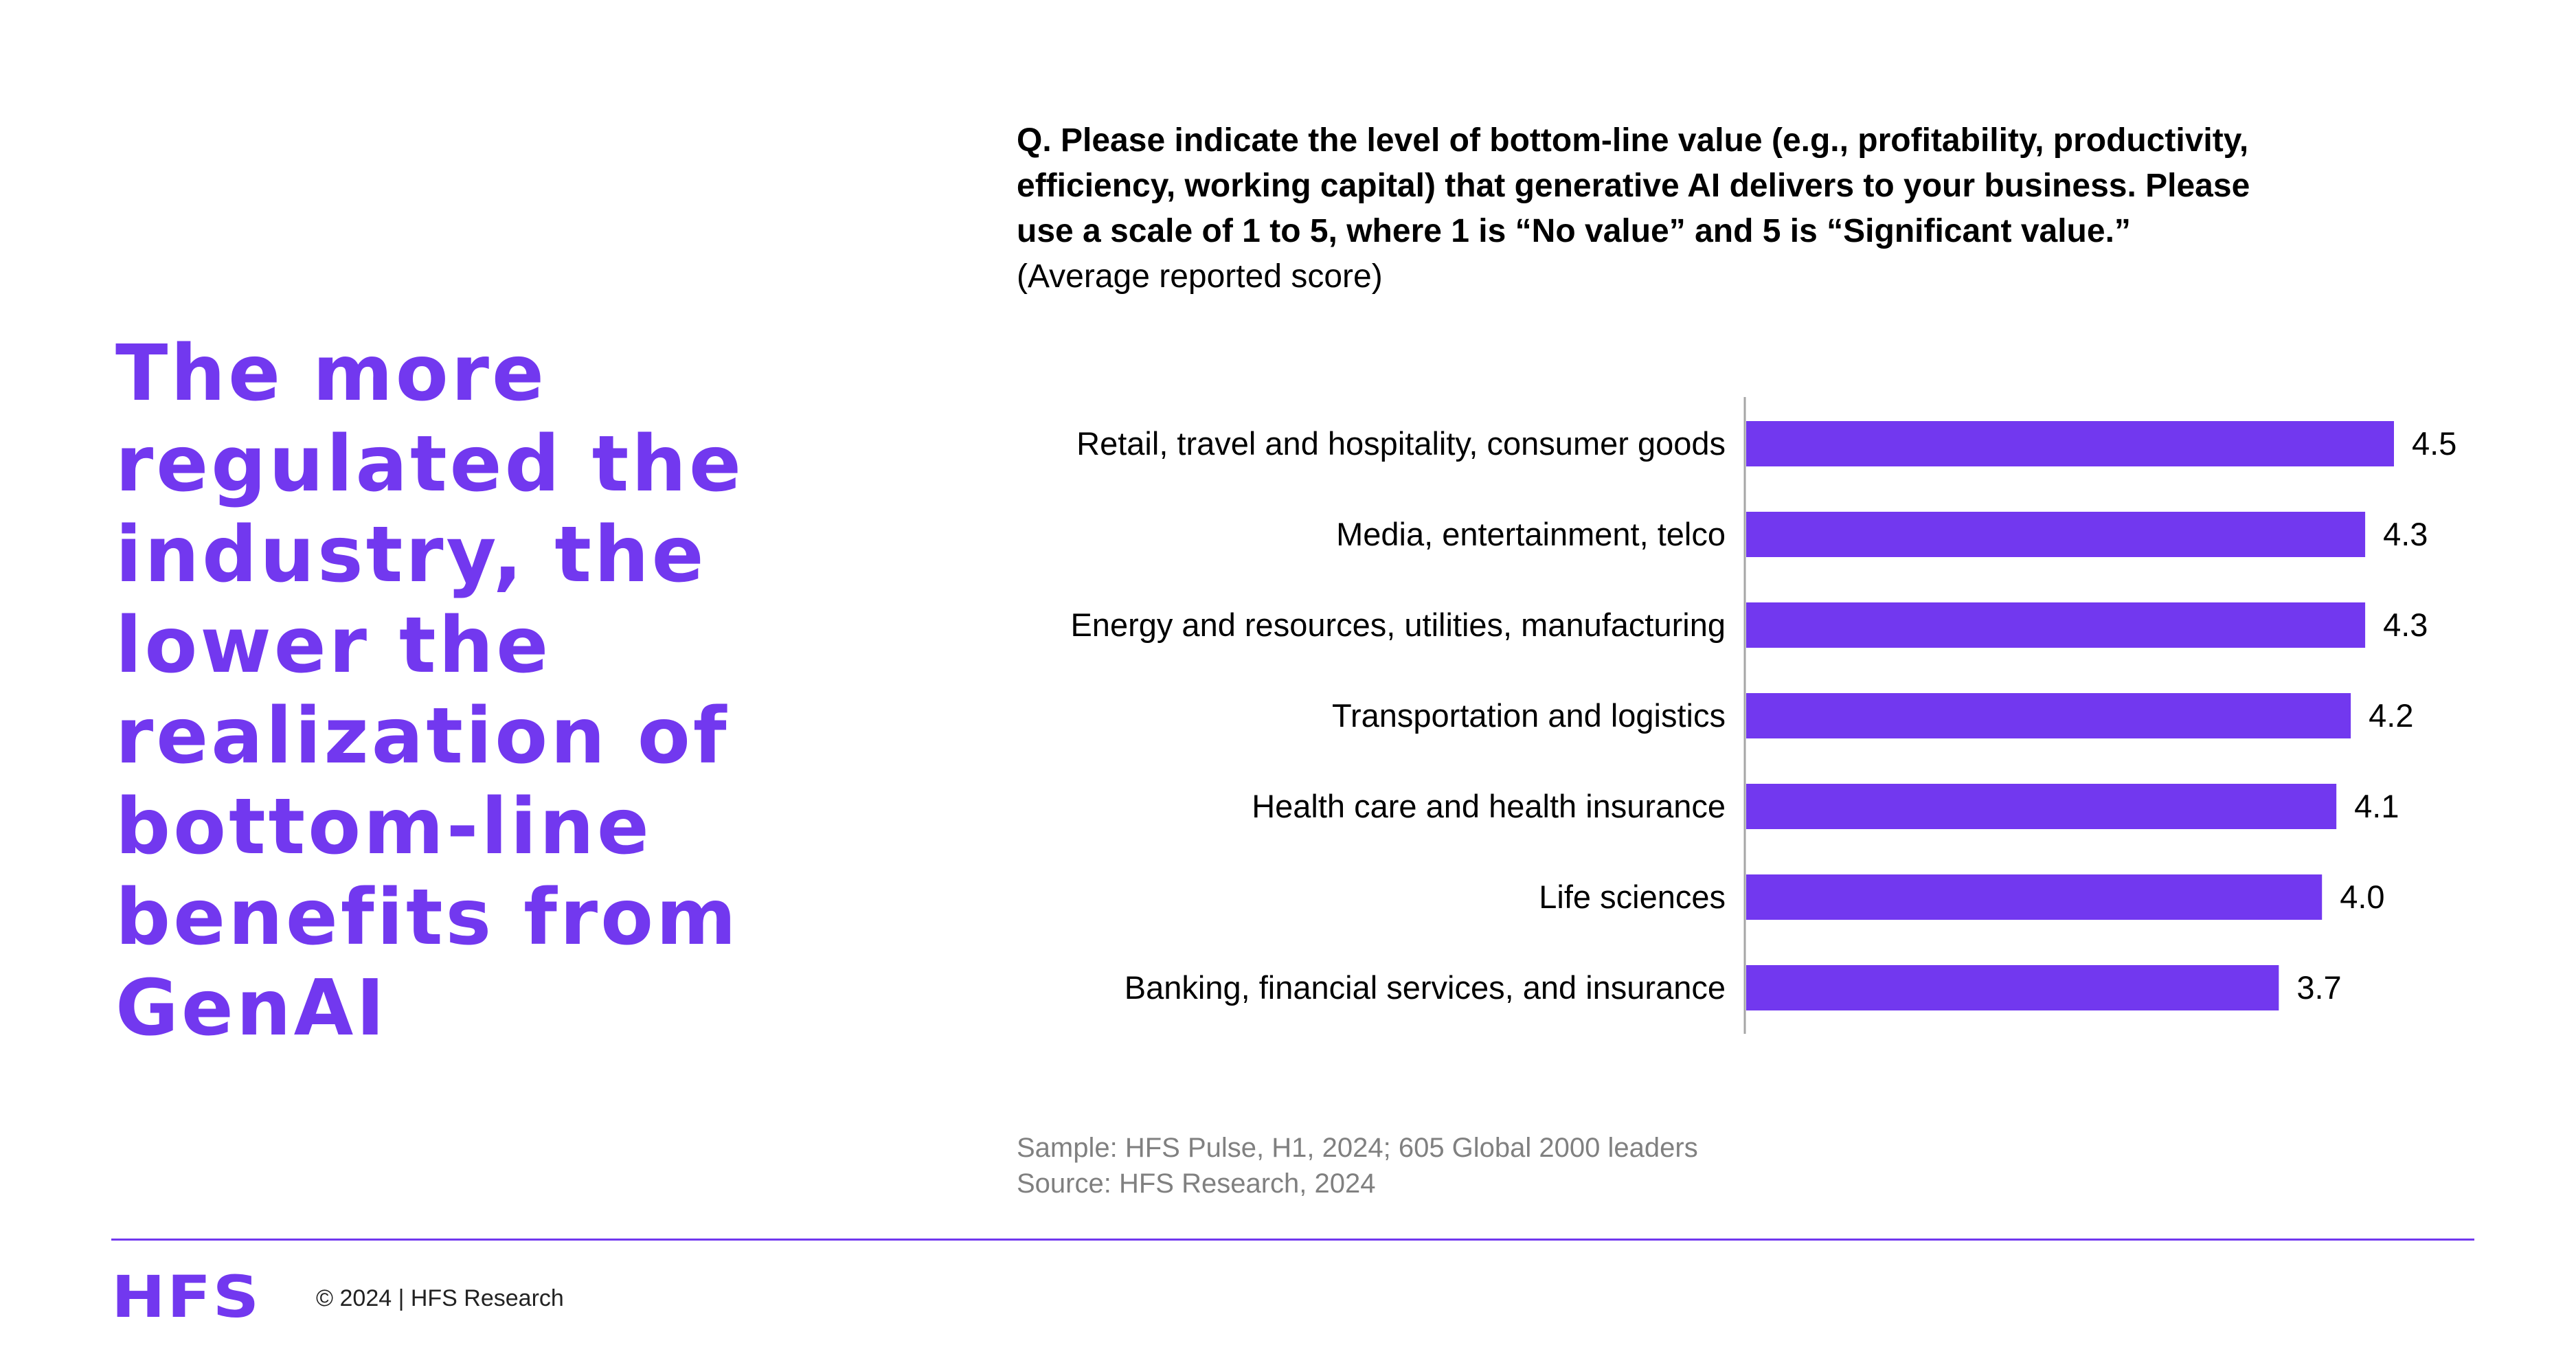  I want to click on value-label: 3.7, so click(2318, 987).